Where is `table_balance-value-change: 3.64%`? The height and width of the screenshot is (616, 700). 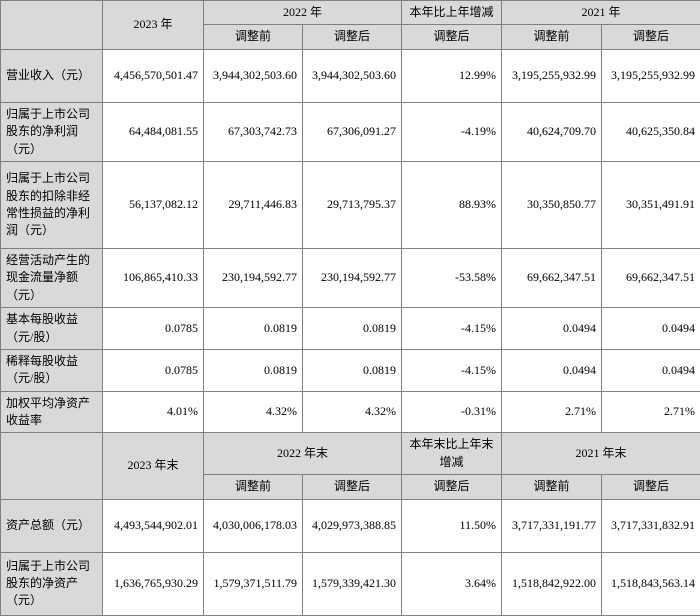 table_balance-value-change: 3.64% is located at coordinates (452, 583).